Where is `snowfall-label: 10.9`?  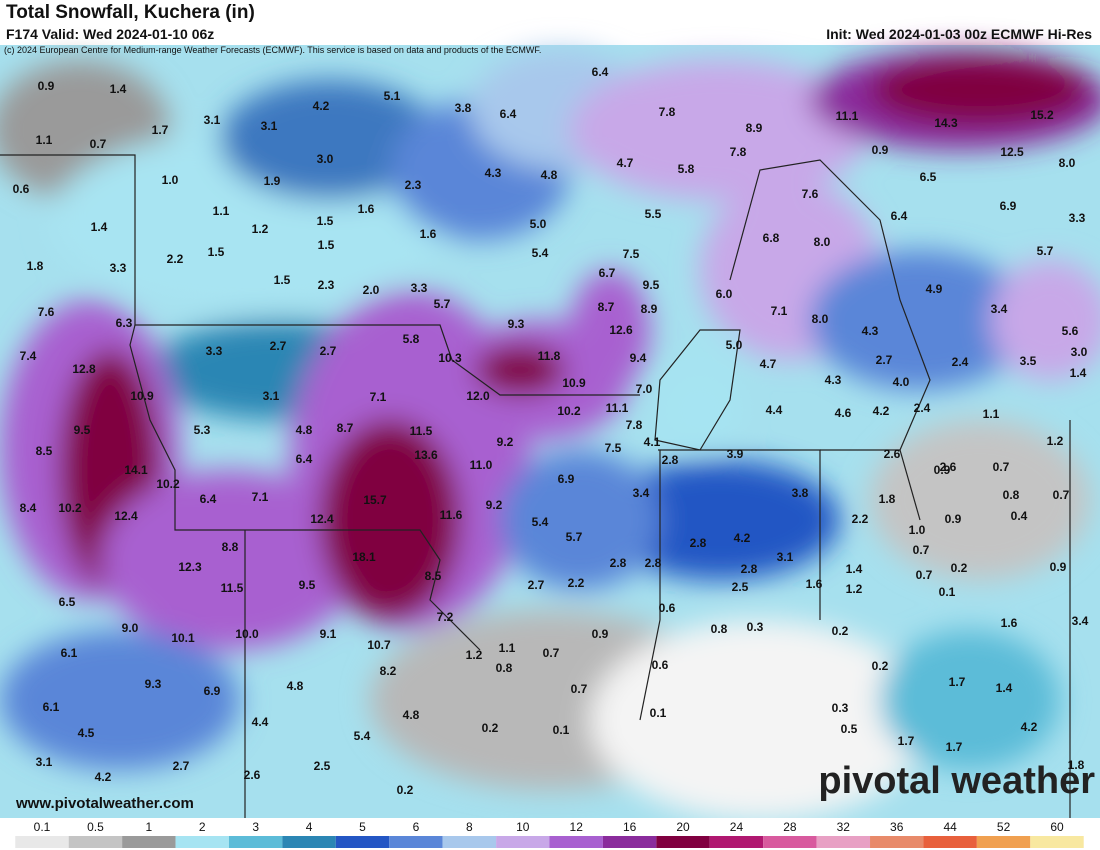
snowfall-label: 10.9 is located at coordinates (574, 383).